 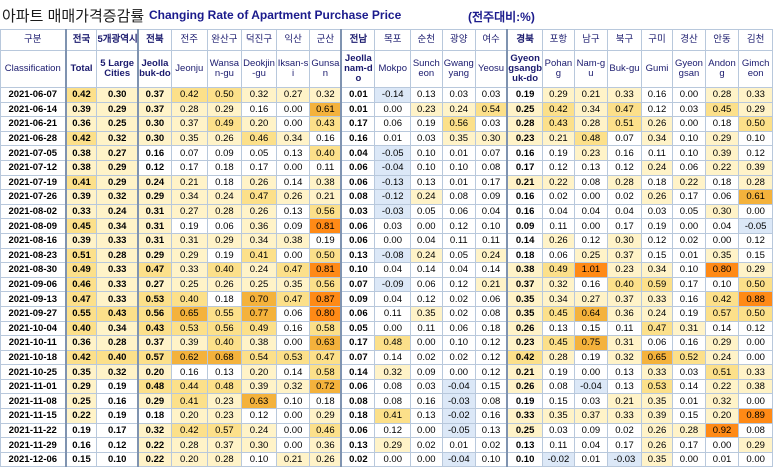 I want to click on value-cell: 0.23, so click(x=525, y=343).